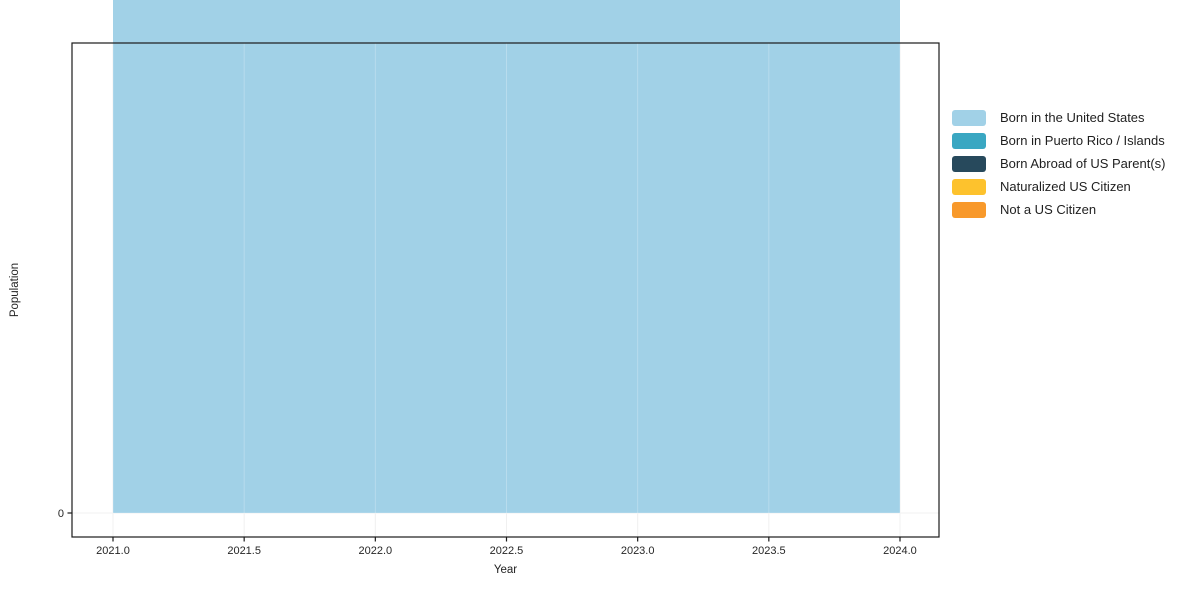  I want to click on legend-label: Naturalized US Citizen, so click(1065, 186).